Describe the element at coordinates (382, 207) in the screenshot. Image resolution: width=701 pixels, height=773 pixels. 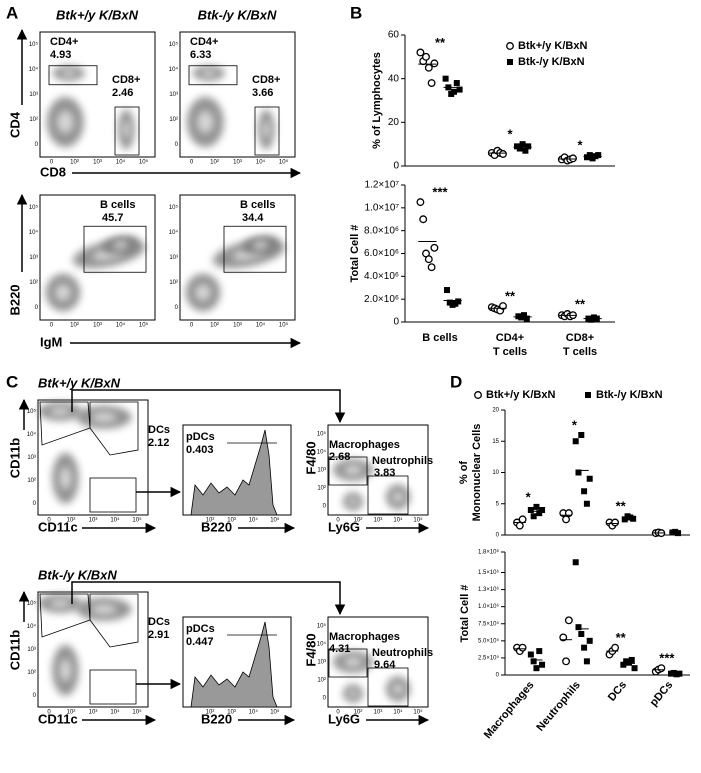
I see `y-tick-label: 1.0×10⁷` at that location.